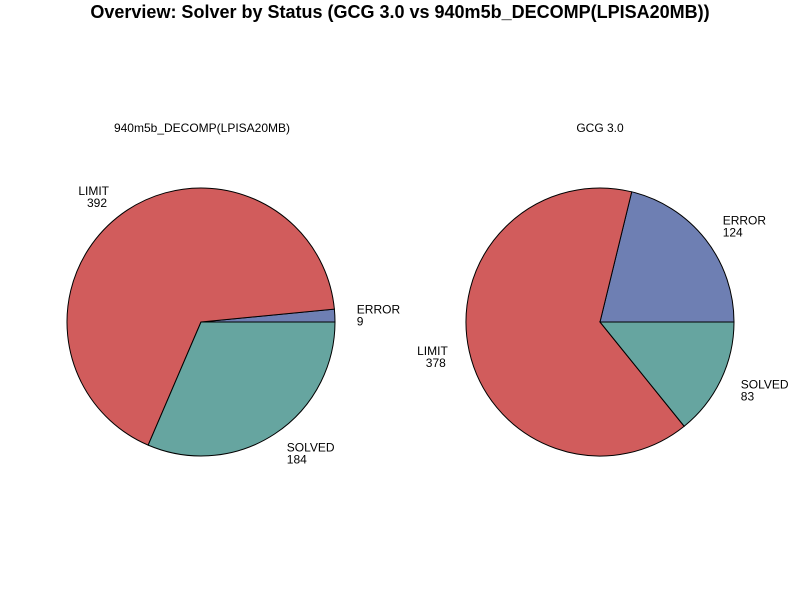  What do you see at coordinates (311, 447) in the screenshot?
I see `pie-left-label-solved: SOLVED` at bounding box center [311, 447].